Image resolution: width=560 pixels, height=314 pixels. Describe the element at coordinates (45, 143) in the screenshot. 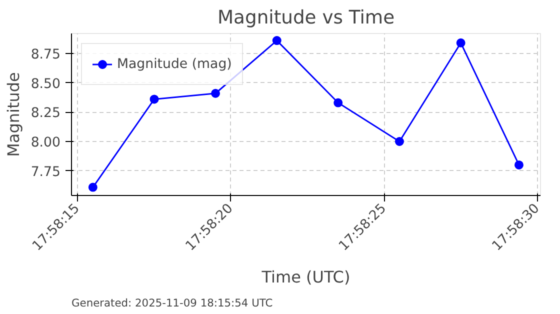

I see `y-tick-label: 8.00` at that location.